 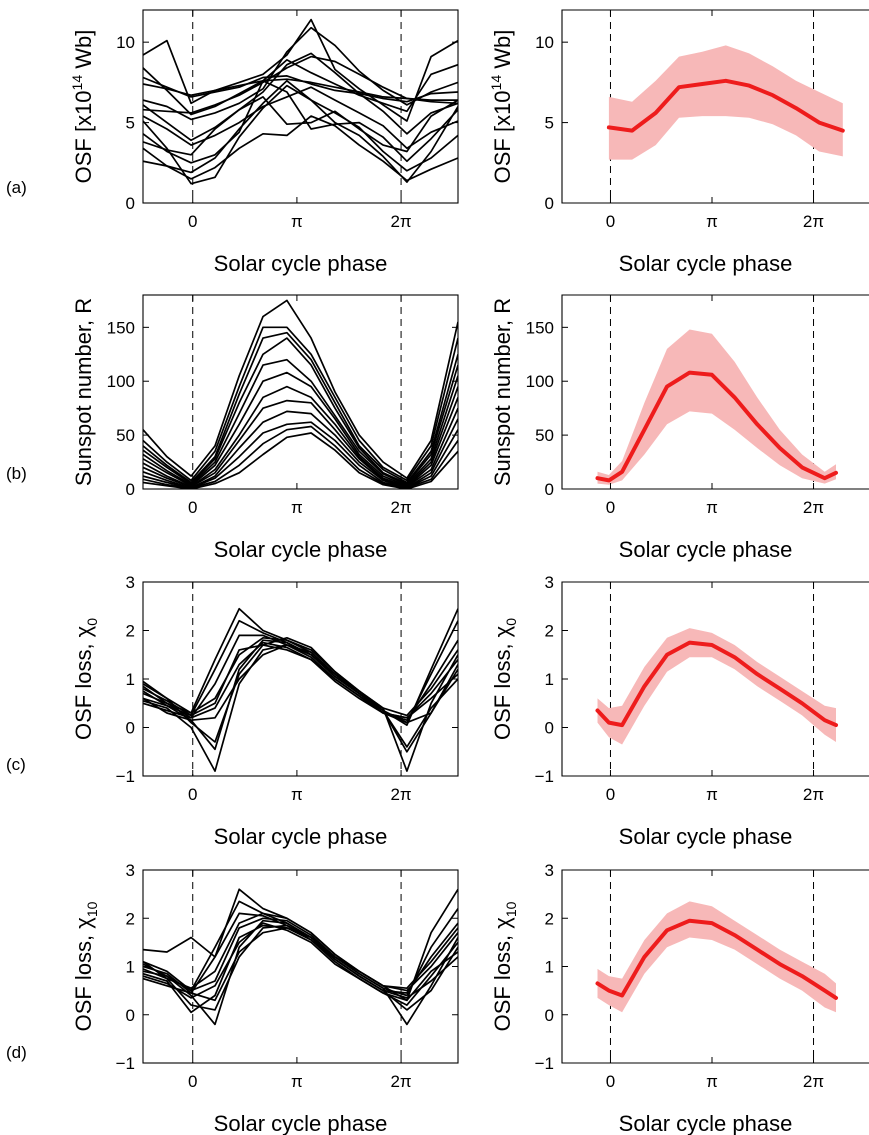 What do you see at coordinates (502, 136) in the screenshot?
I see `y-label-main: OSF [x10` at bounding box center [502, 136].